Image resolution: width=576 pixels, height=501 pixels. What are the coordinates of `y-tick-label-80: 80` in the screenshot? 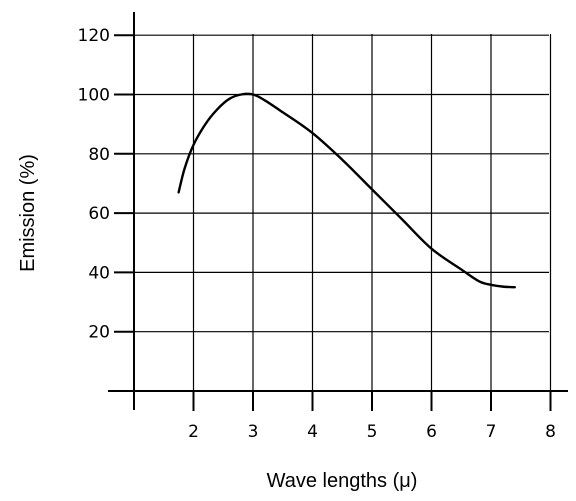 It's located at (99, 155).